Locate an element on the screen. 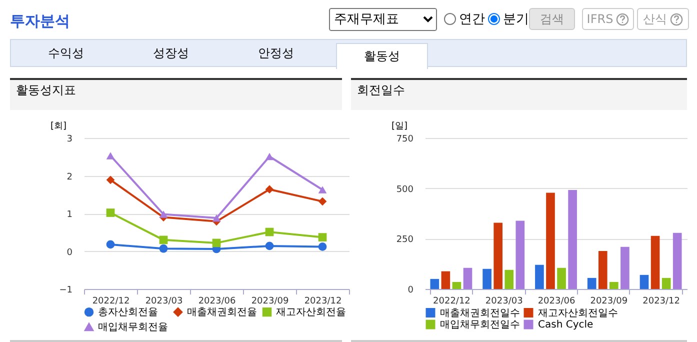 This screenshot has height=342, width=697. text: 산식 is located at coordinates (655, 19).